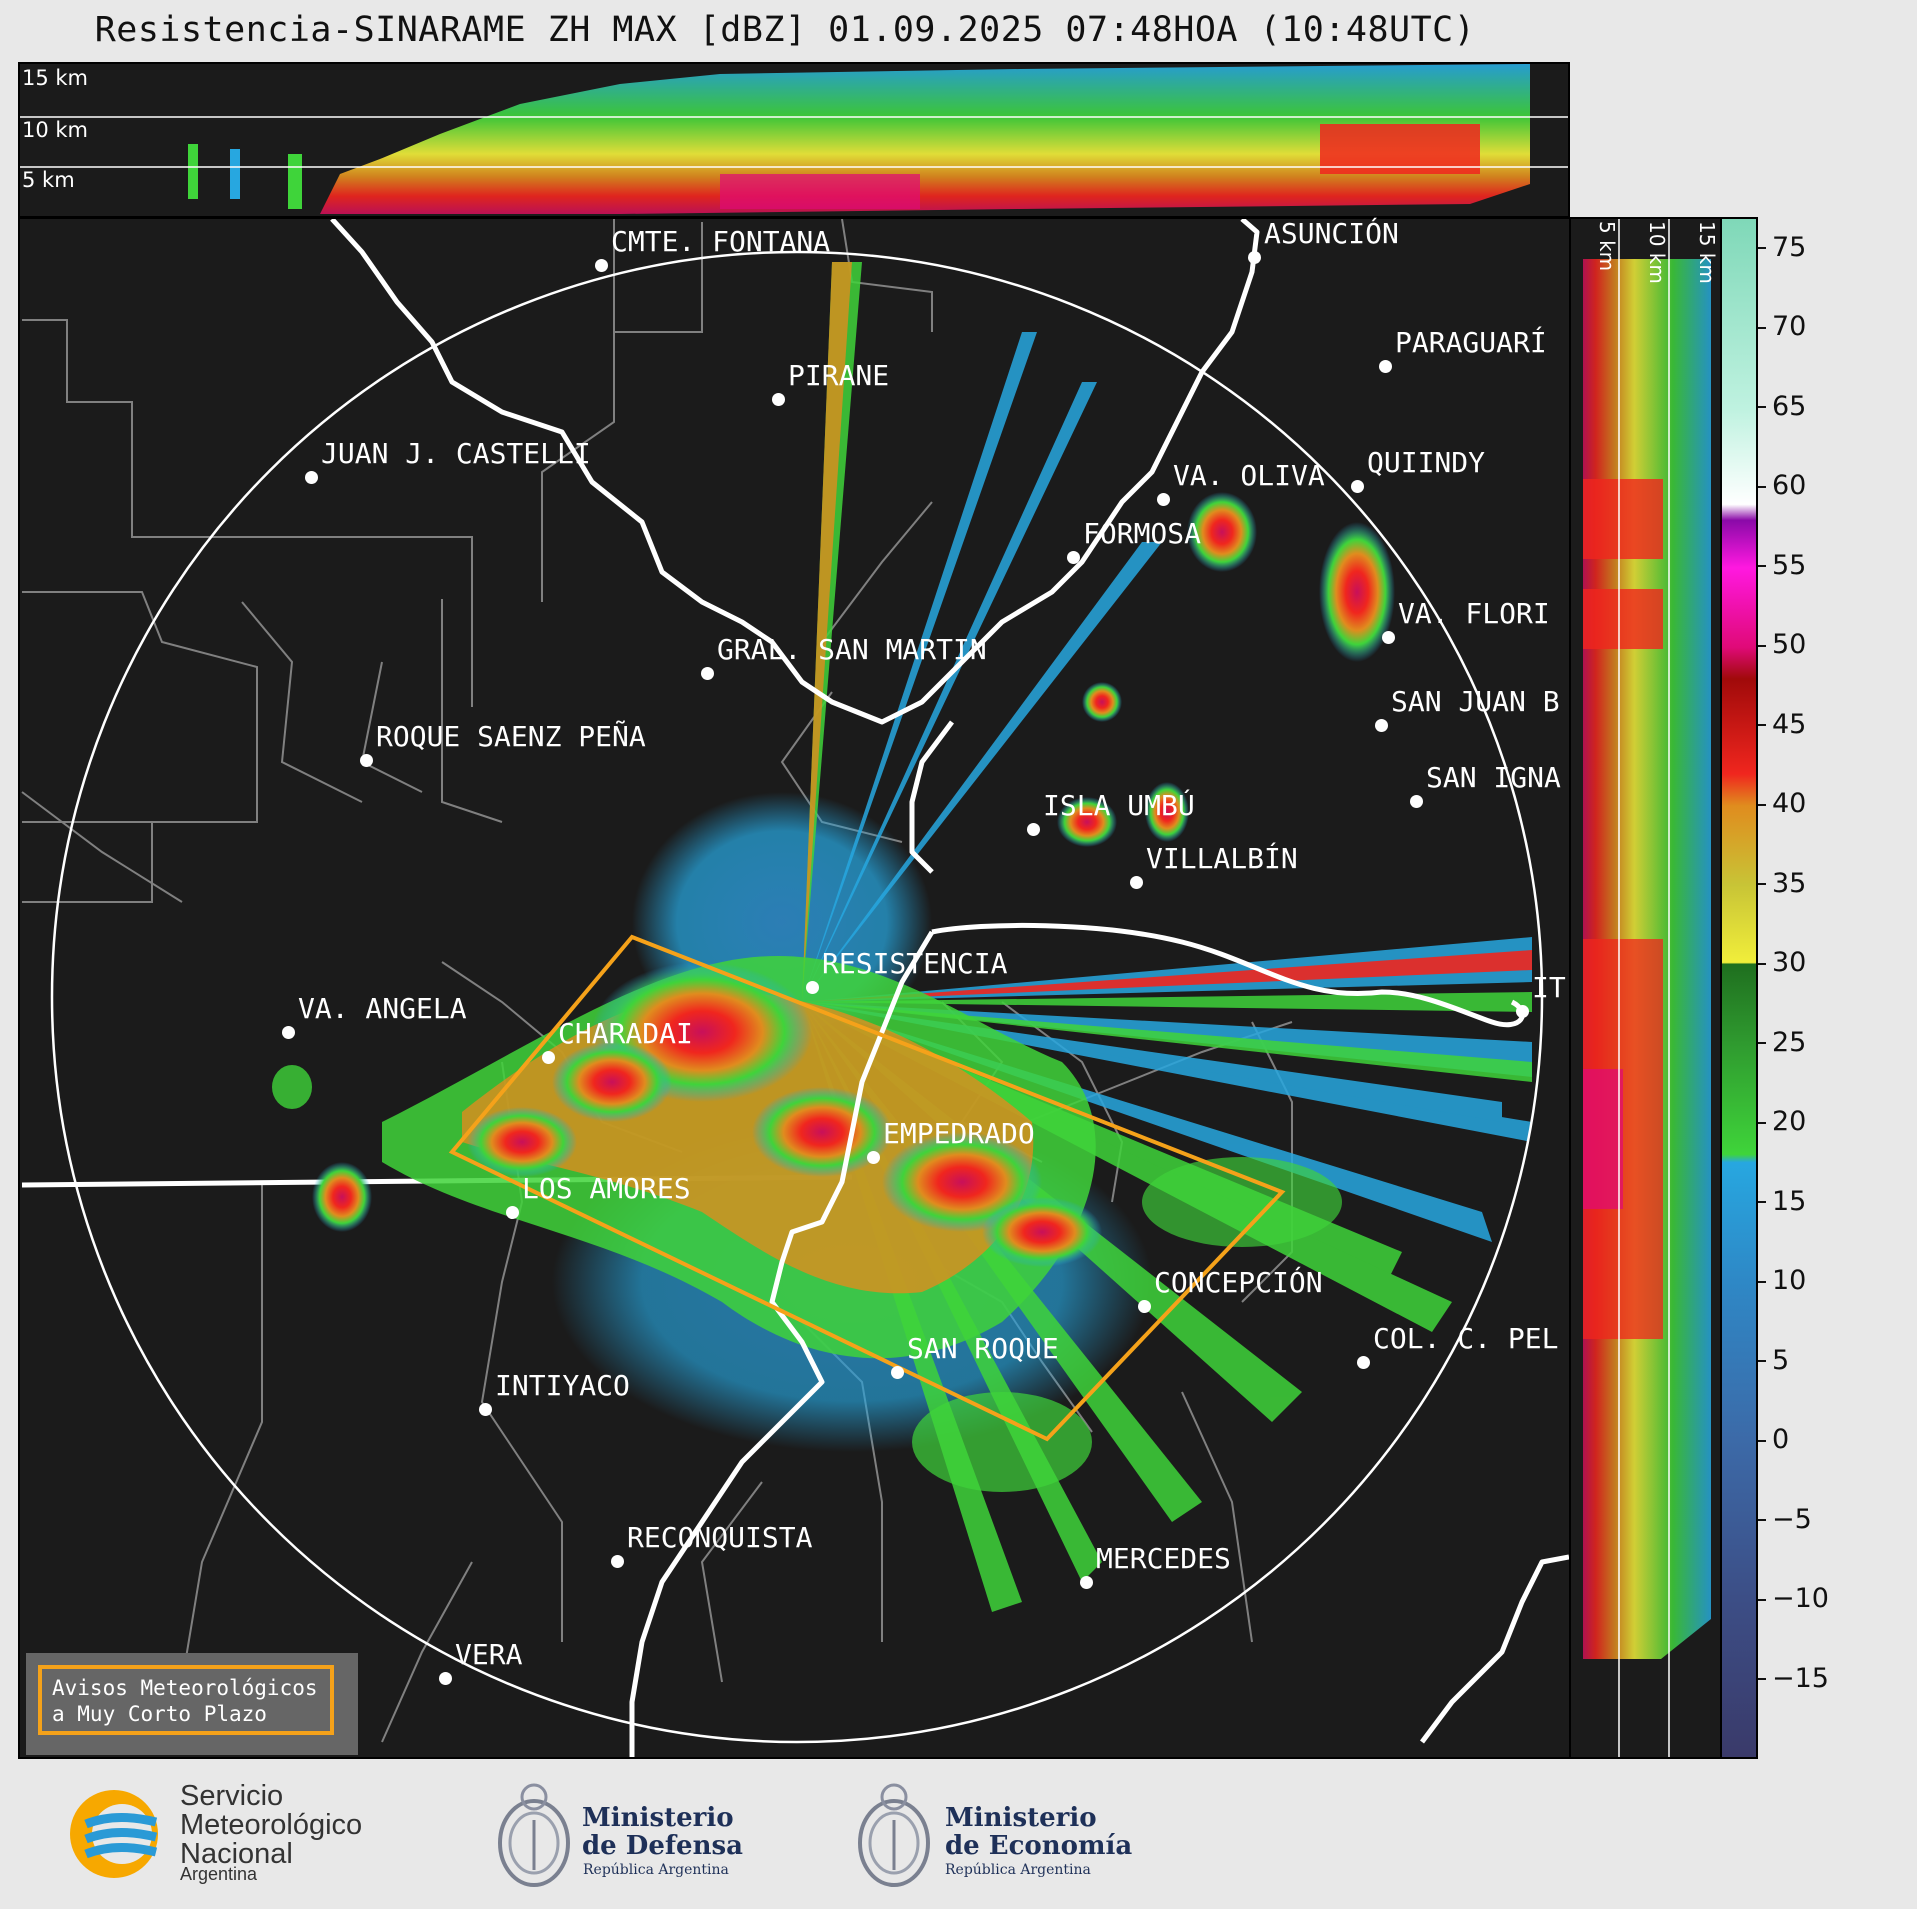  I want to click on smn-logo-icon, so click(114, 1834).